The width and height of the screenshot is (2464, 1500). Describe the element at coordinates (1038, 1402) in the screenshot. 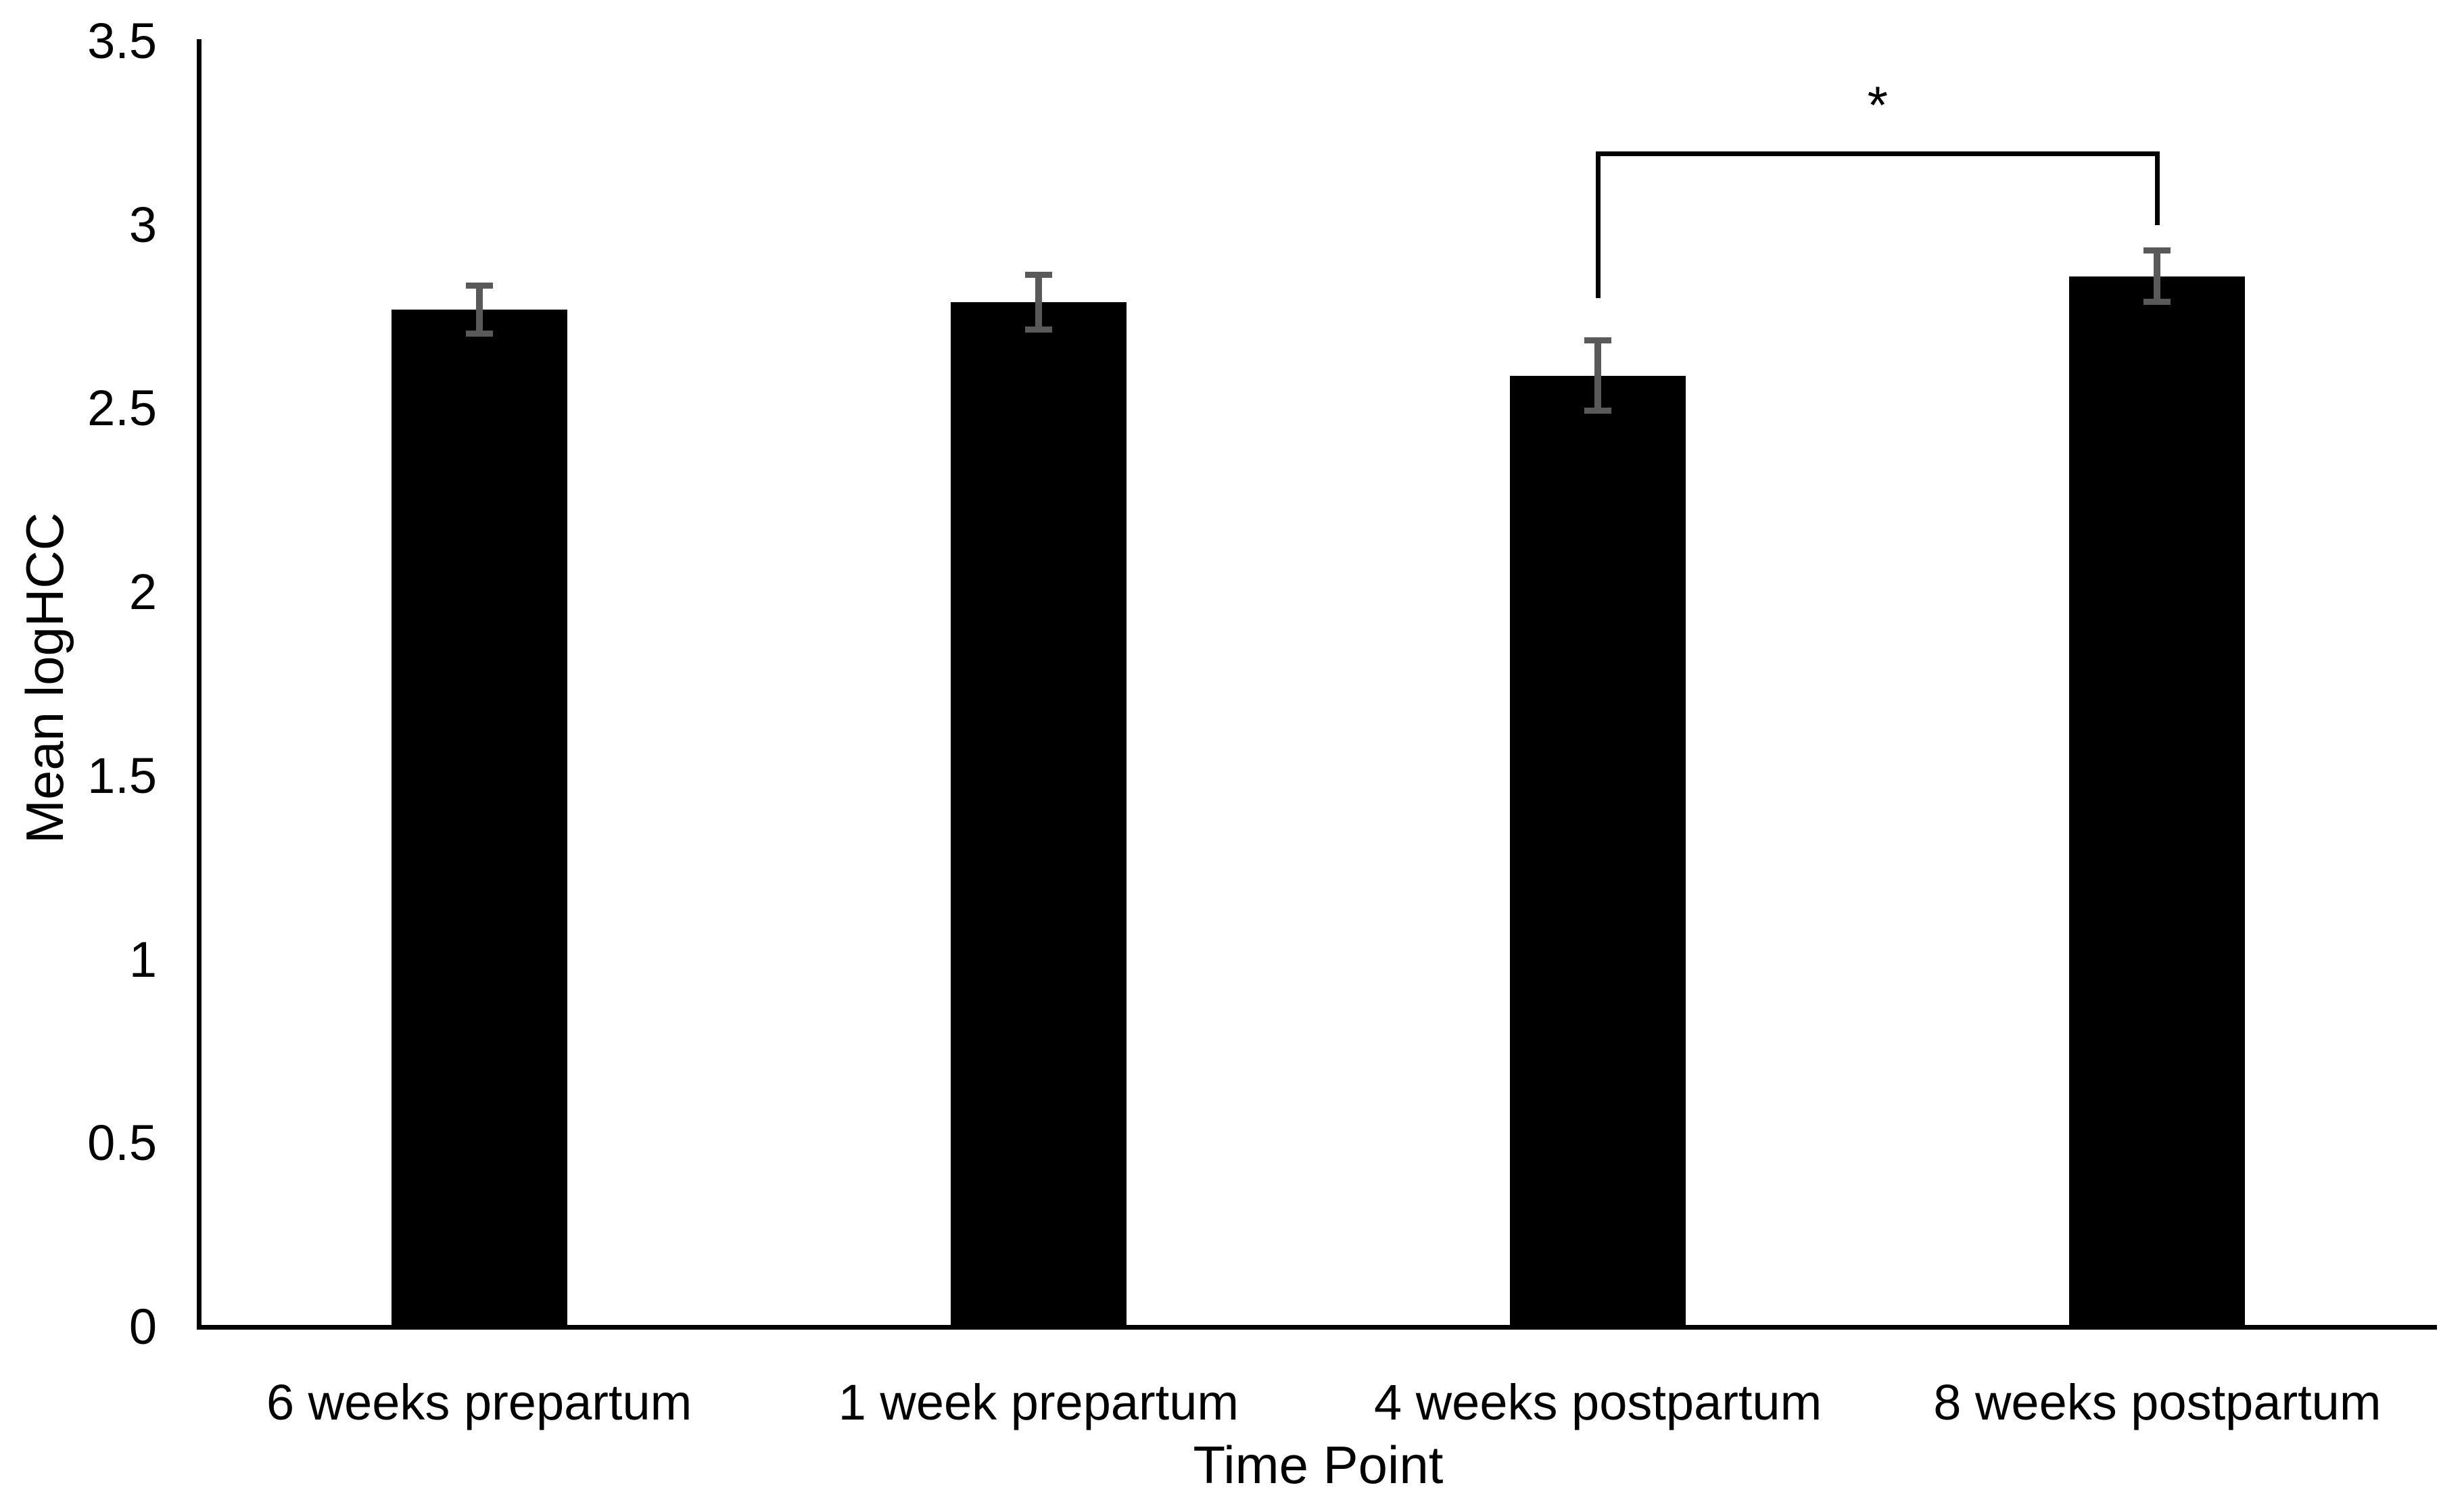

I see `x-category-label: 1 week prepartum` at that location.